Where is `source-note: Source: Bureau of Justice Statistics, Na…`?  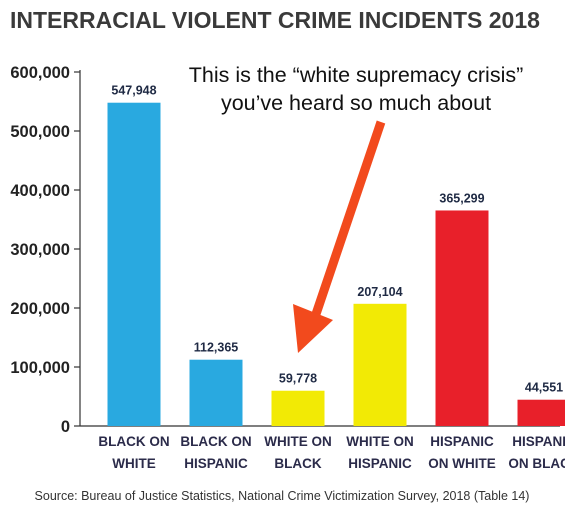
source-note: Source: Bureau of Justice Statistics, Na… is located at coordinates (282, 496).